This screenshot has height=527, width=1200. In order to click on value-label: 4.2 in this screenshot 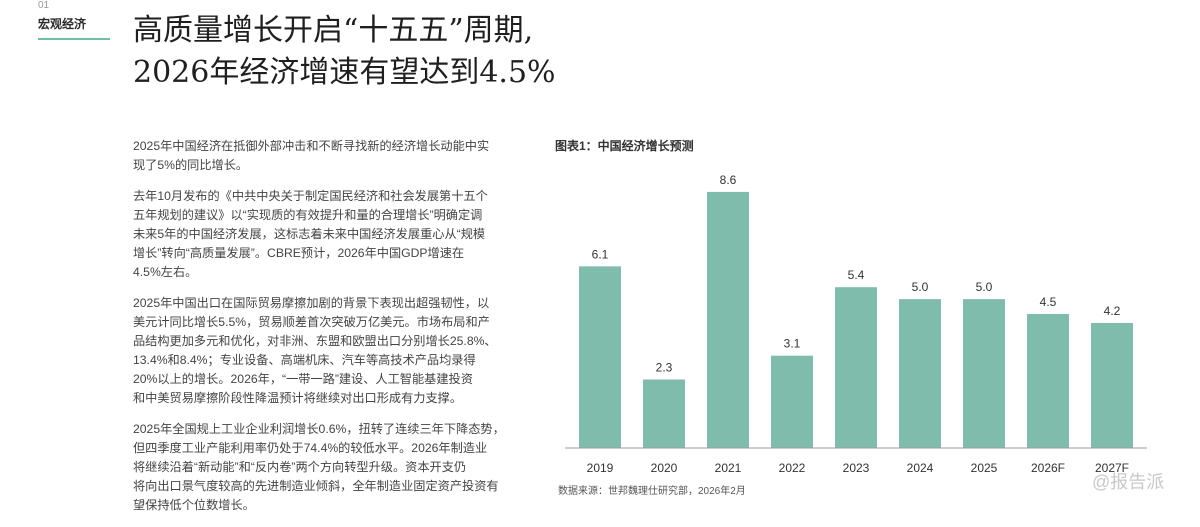, I will do `click(1112, 311)`.